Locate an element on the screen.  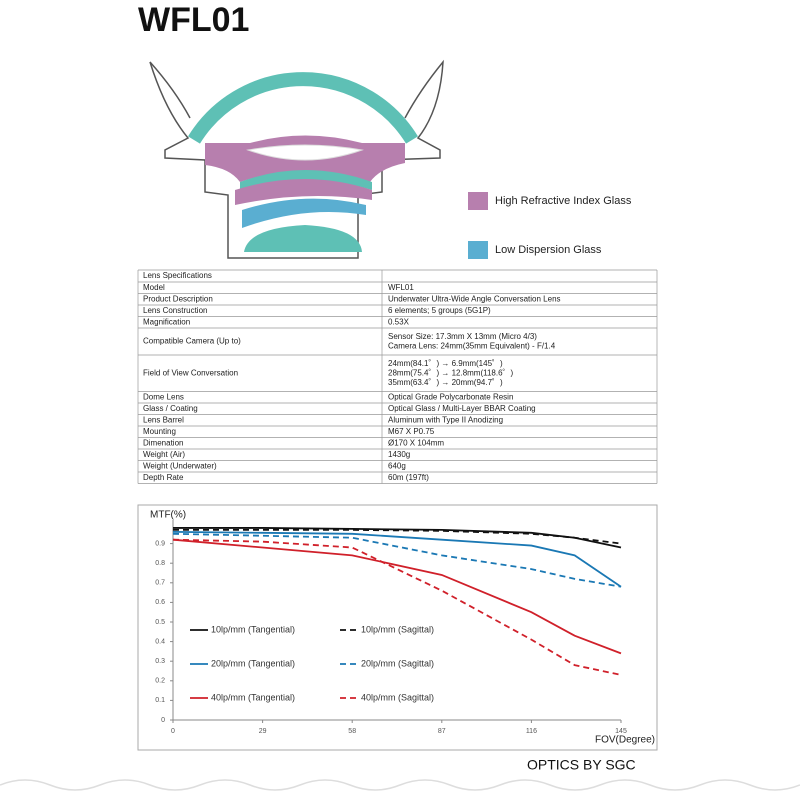
row-label: Lens Construction is located at coordinates (175, 310).